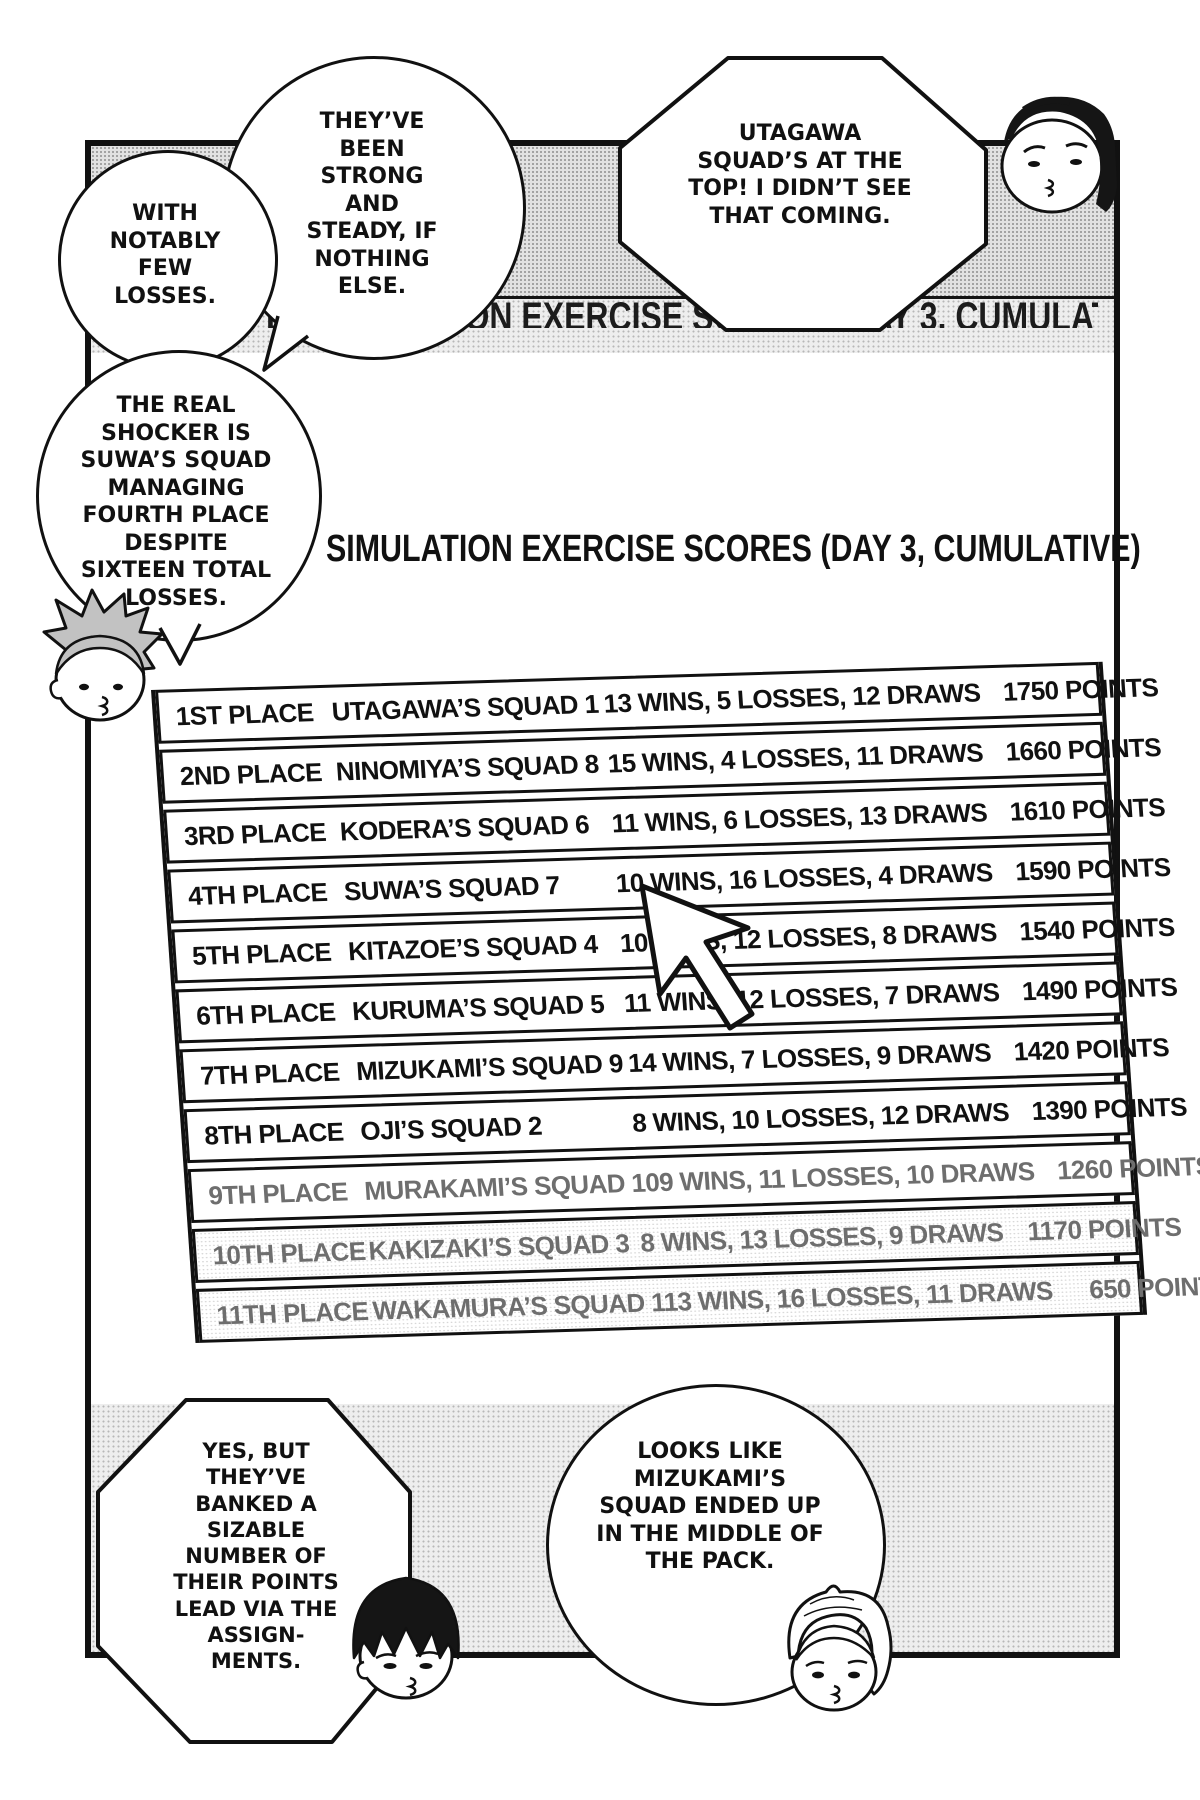  Describe the element at coordinates (165, 255) in the screenshot. I see `bubble-text-few-losses: WITH NOTABLY FEW LOSSES.` at that location.